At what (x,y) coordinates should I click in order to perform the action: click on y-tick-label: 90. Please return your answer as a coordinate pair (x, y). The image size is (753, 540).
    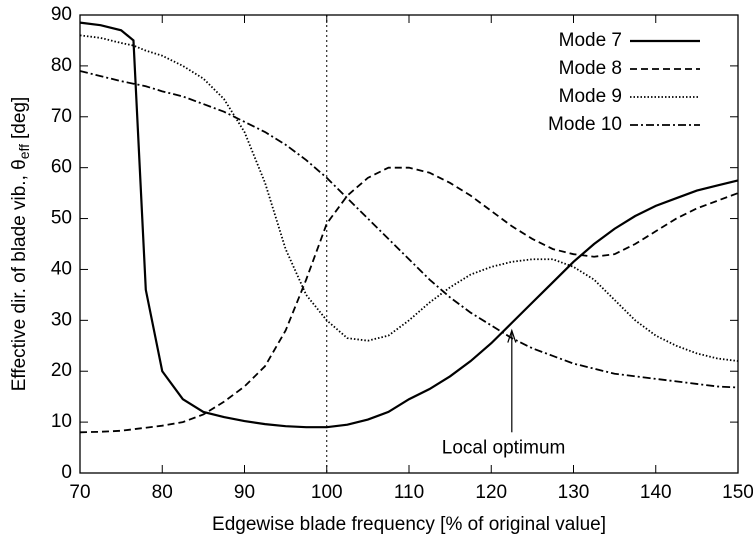
    Looking at the image, I should click on (61, 14).